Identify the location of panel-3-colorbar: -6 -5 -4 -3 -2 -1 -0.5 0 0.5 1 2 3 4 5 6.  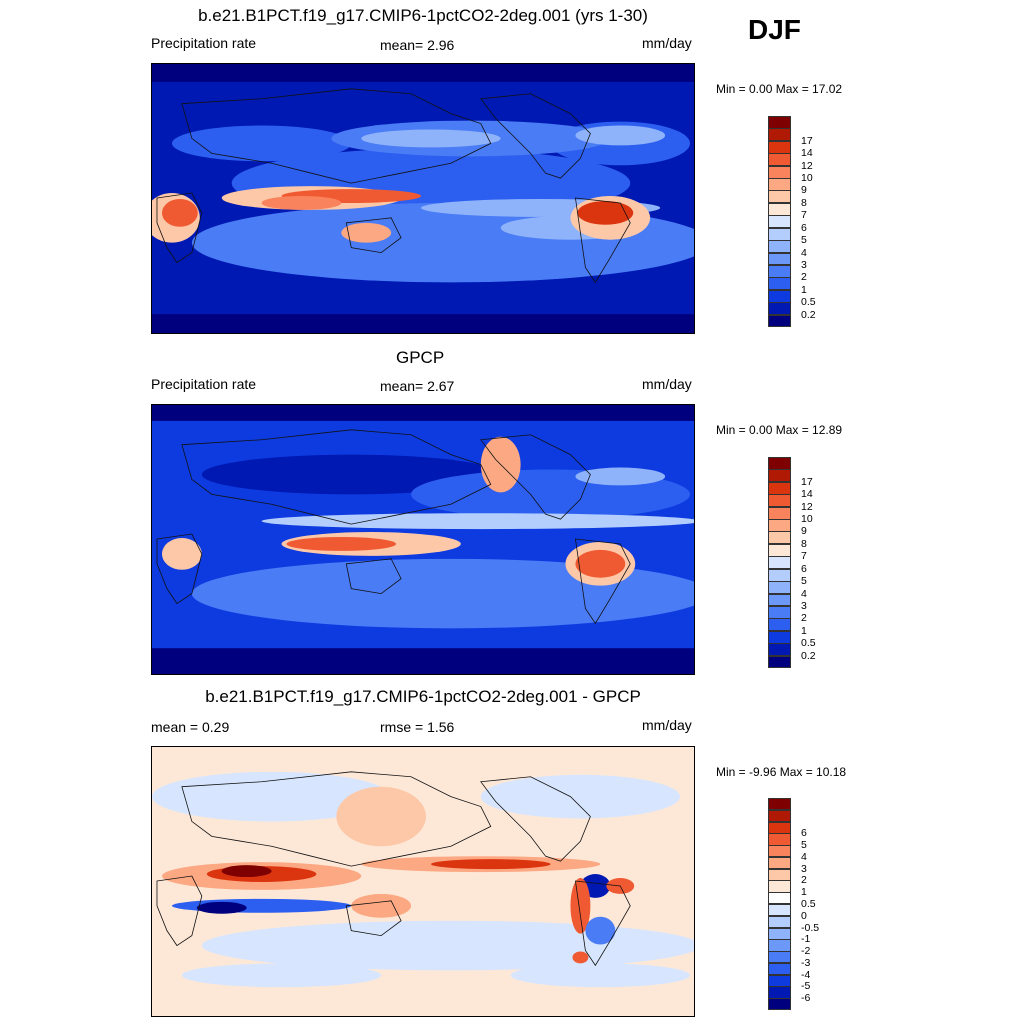
(793, 904).